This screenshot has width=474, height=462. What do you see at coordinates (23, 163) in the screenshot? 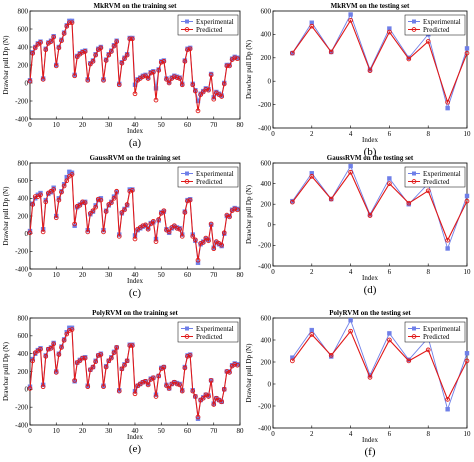
I see `y-tick-label: 800` at bounding box center [23, 163].